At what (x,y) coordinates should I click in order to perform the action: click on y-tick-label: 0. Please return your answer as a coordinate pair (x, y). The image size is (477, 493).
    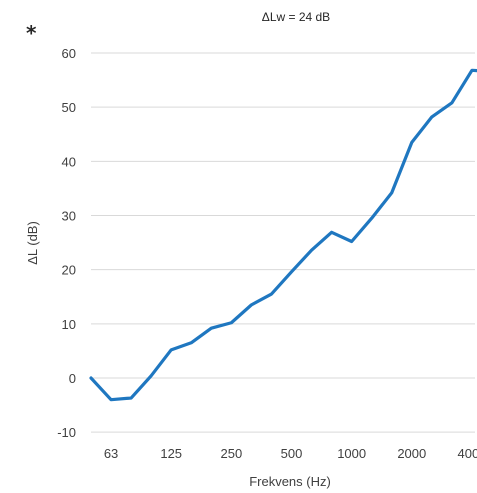
    Looking at the image, I should click on (72, 378).